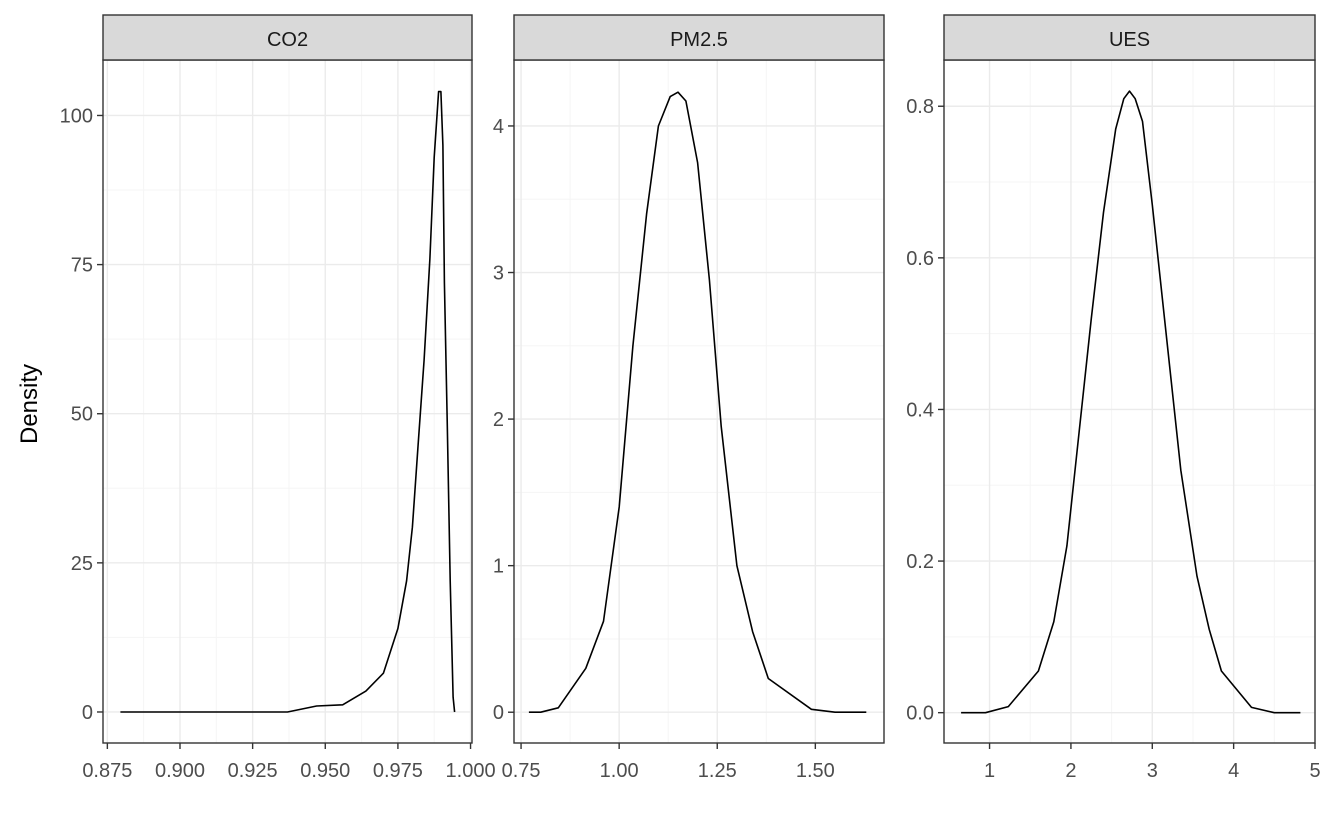 This screenshot has width=1330, height=832. I want to click on y-tick-label: 100, so click(76, 116).